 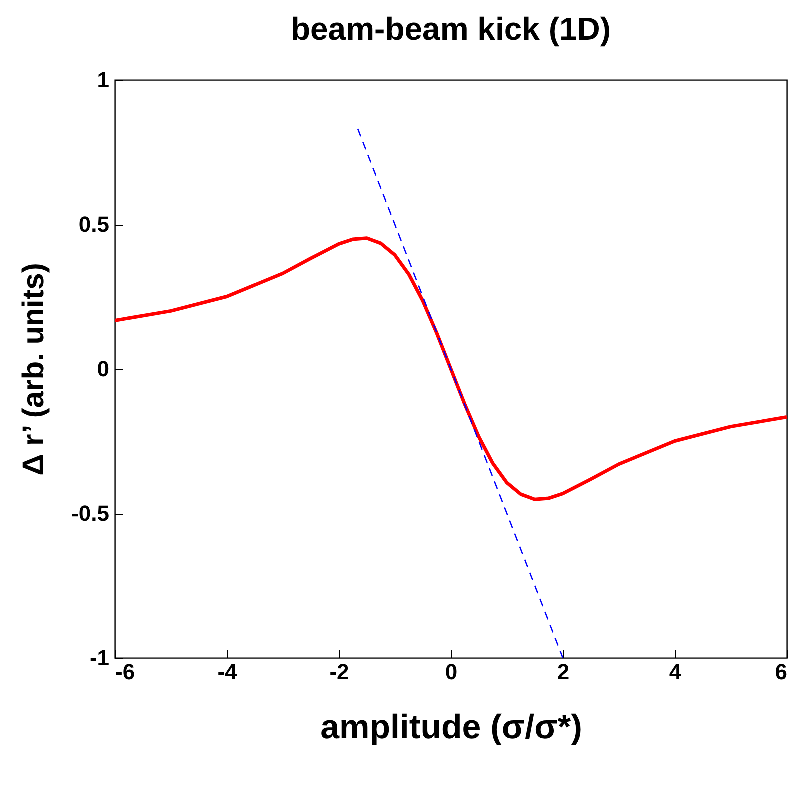 What do you see at coordinates (781, 672) in the screenshot?
I see `x-tick-label: 6` at bounding box center [781, 672].